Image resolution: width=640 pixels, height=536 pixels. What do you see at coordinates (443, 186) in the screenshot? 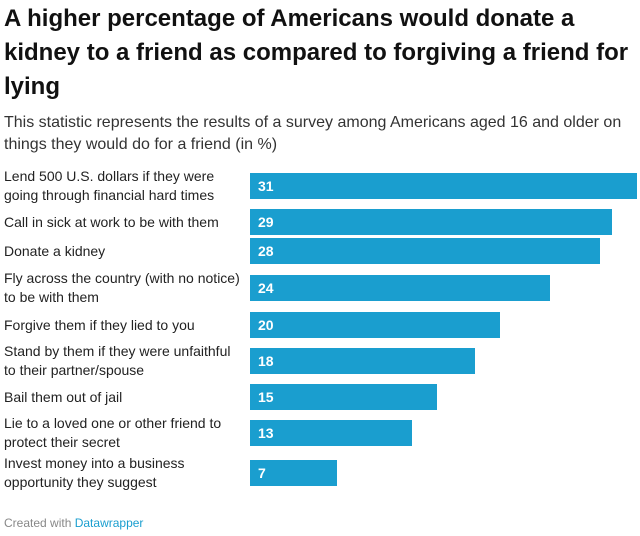
I see `bar: 31` at bounding box center [443, 186].